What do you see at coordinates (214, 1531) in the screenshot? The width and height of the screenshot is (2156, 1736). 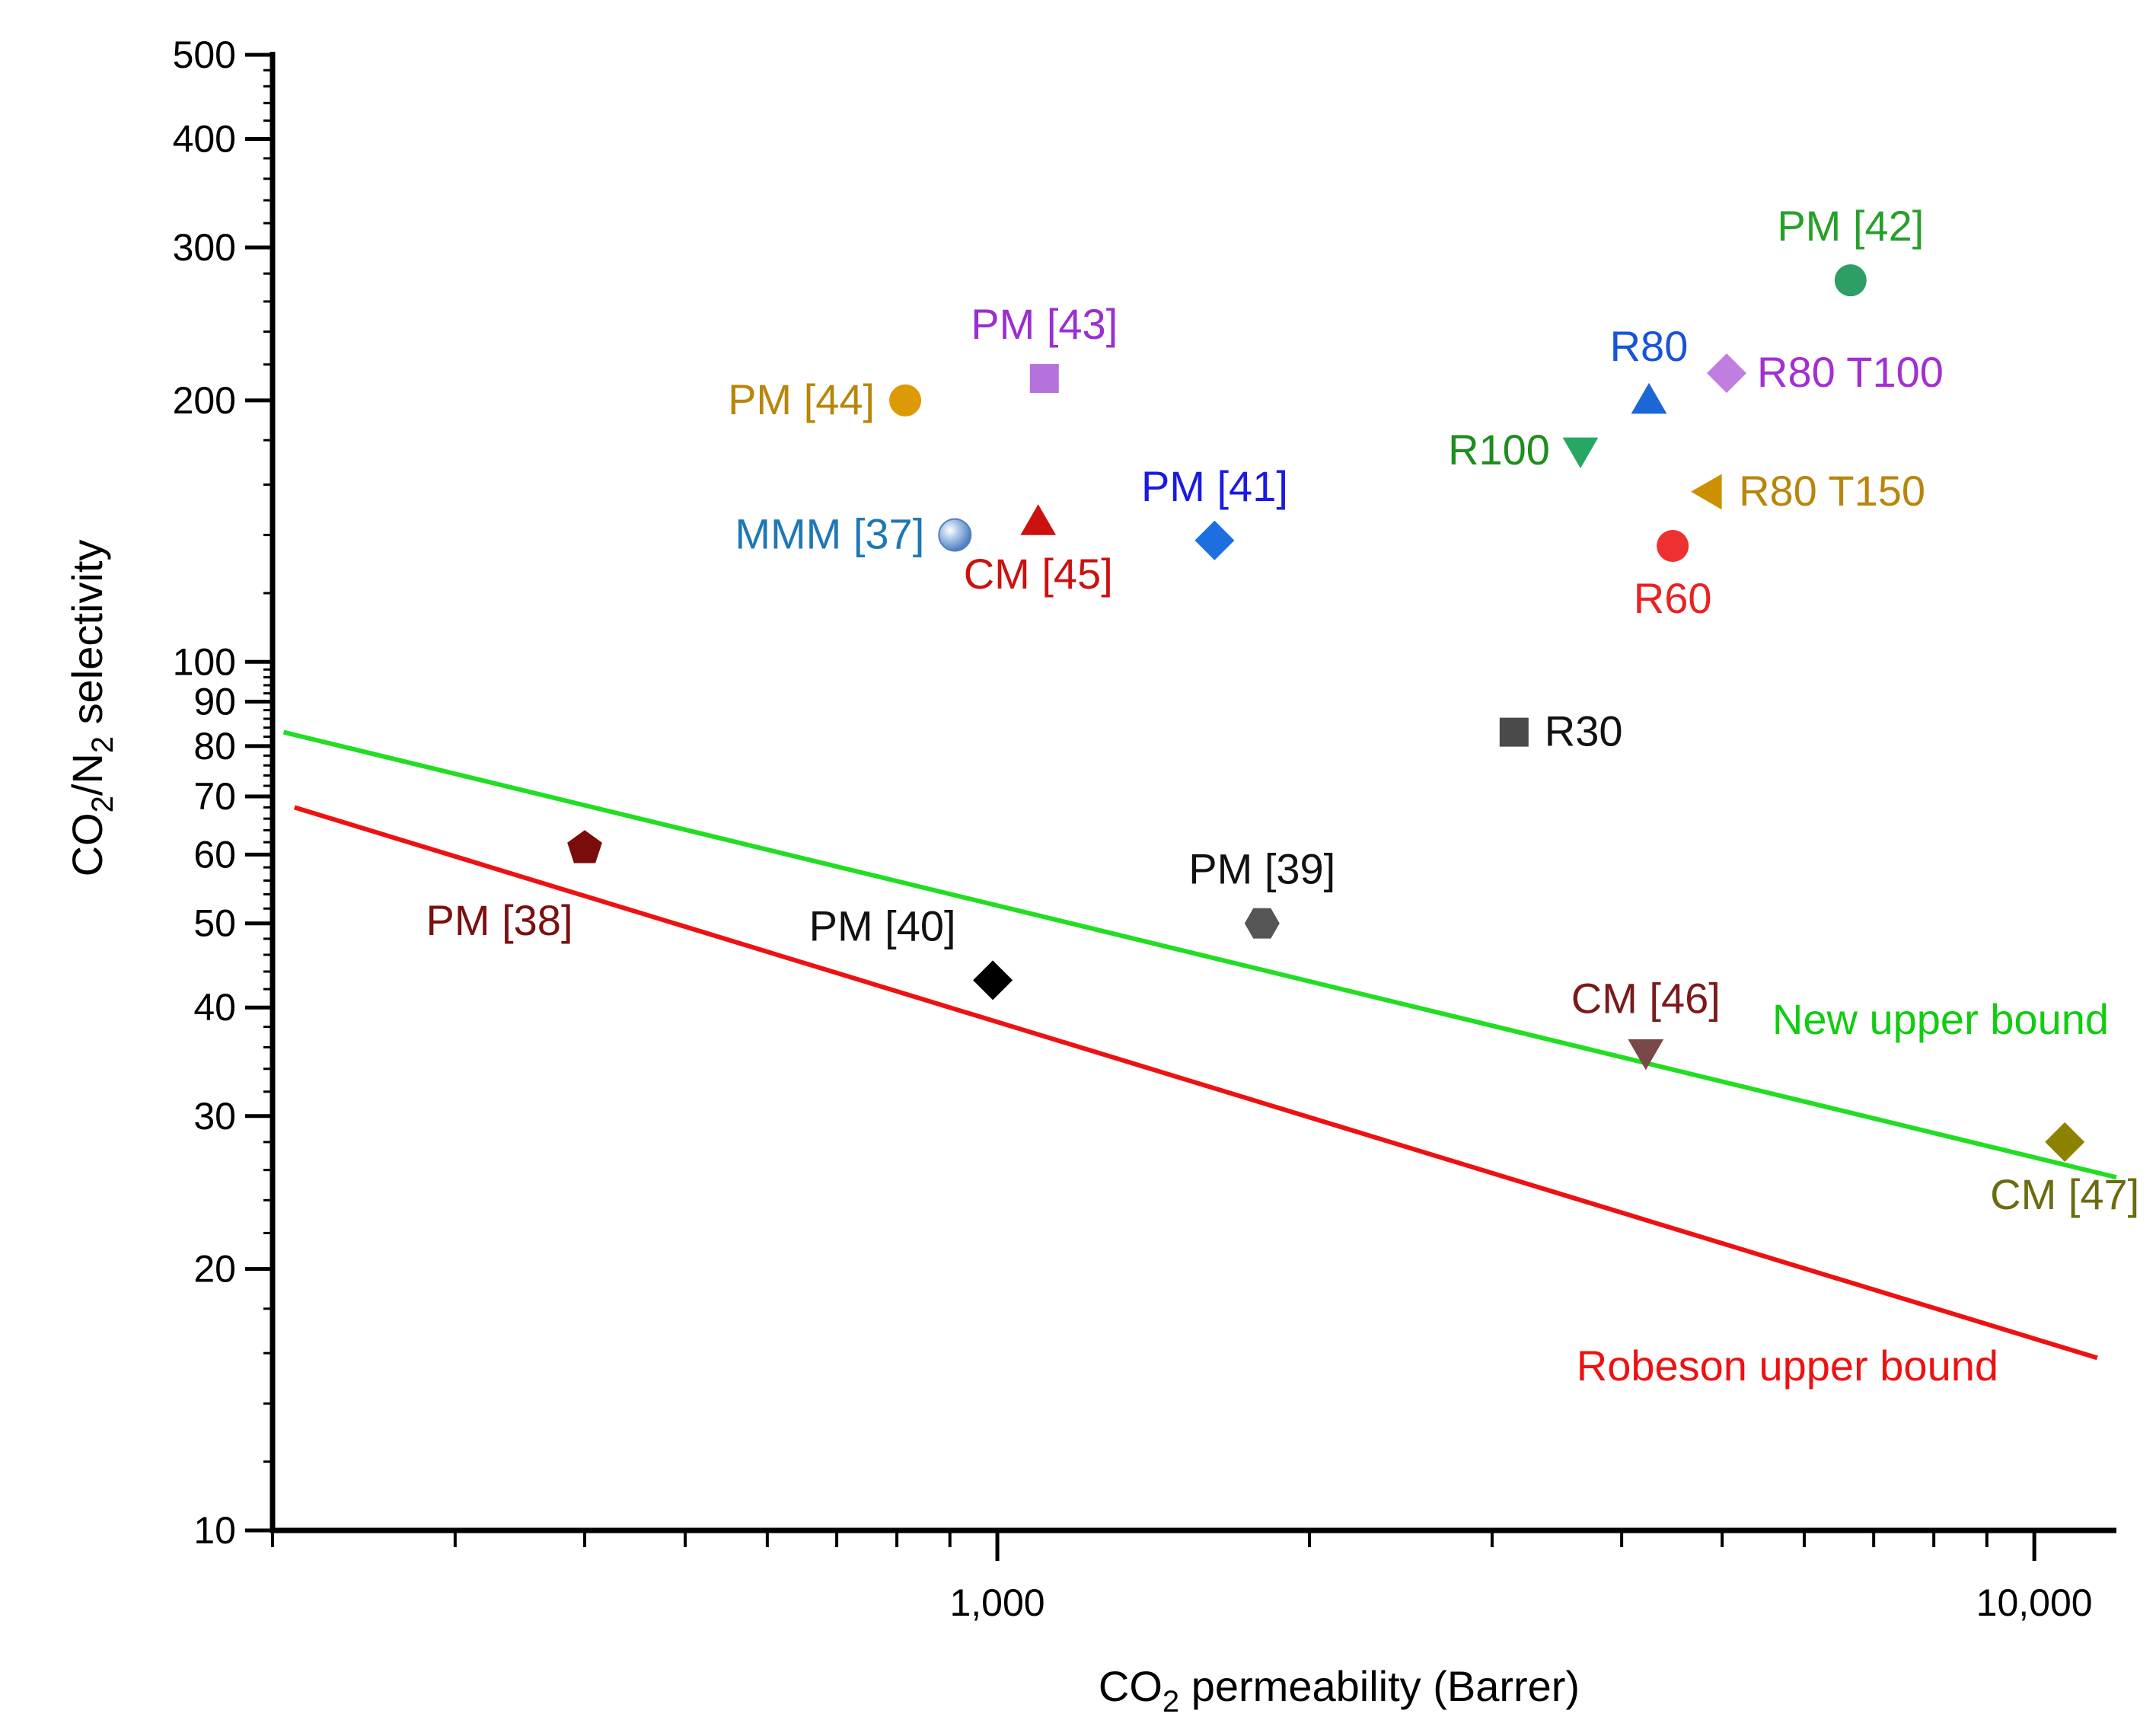 I see `y-tick-label: 10` at bounding box center [214, 1531].